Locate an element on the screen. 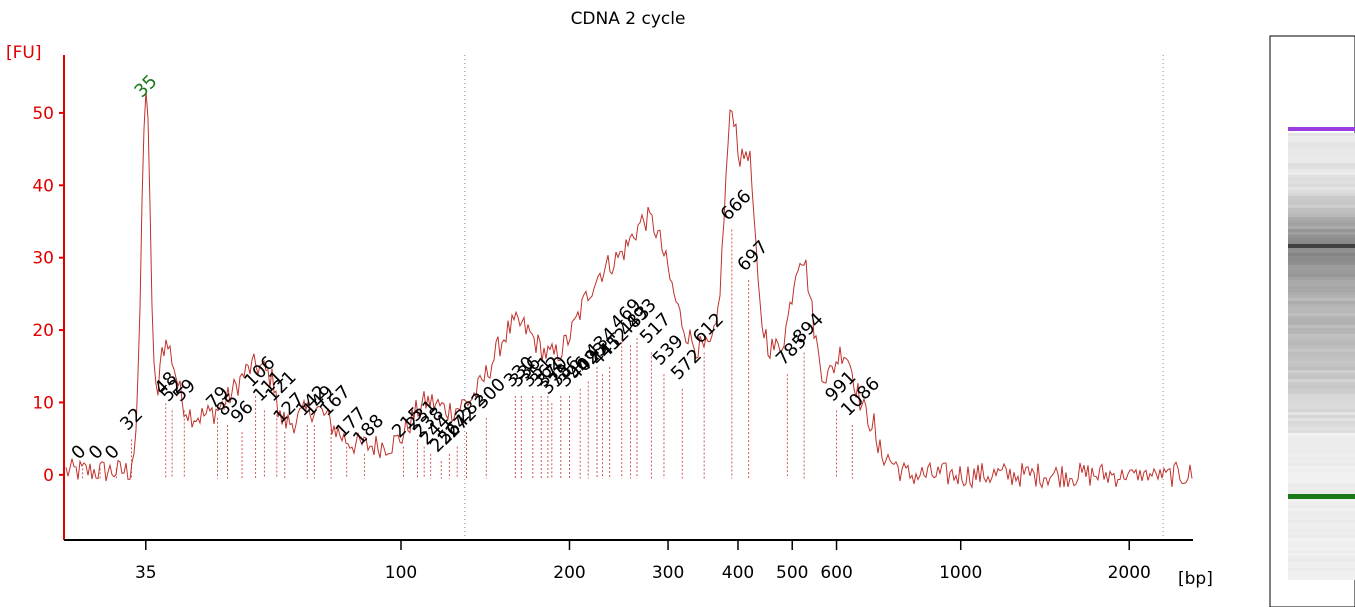 The image size is (1355, 607). y-tick-label: 30 is located at coordinates (43, 259).